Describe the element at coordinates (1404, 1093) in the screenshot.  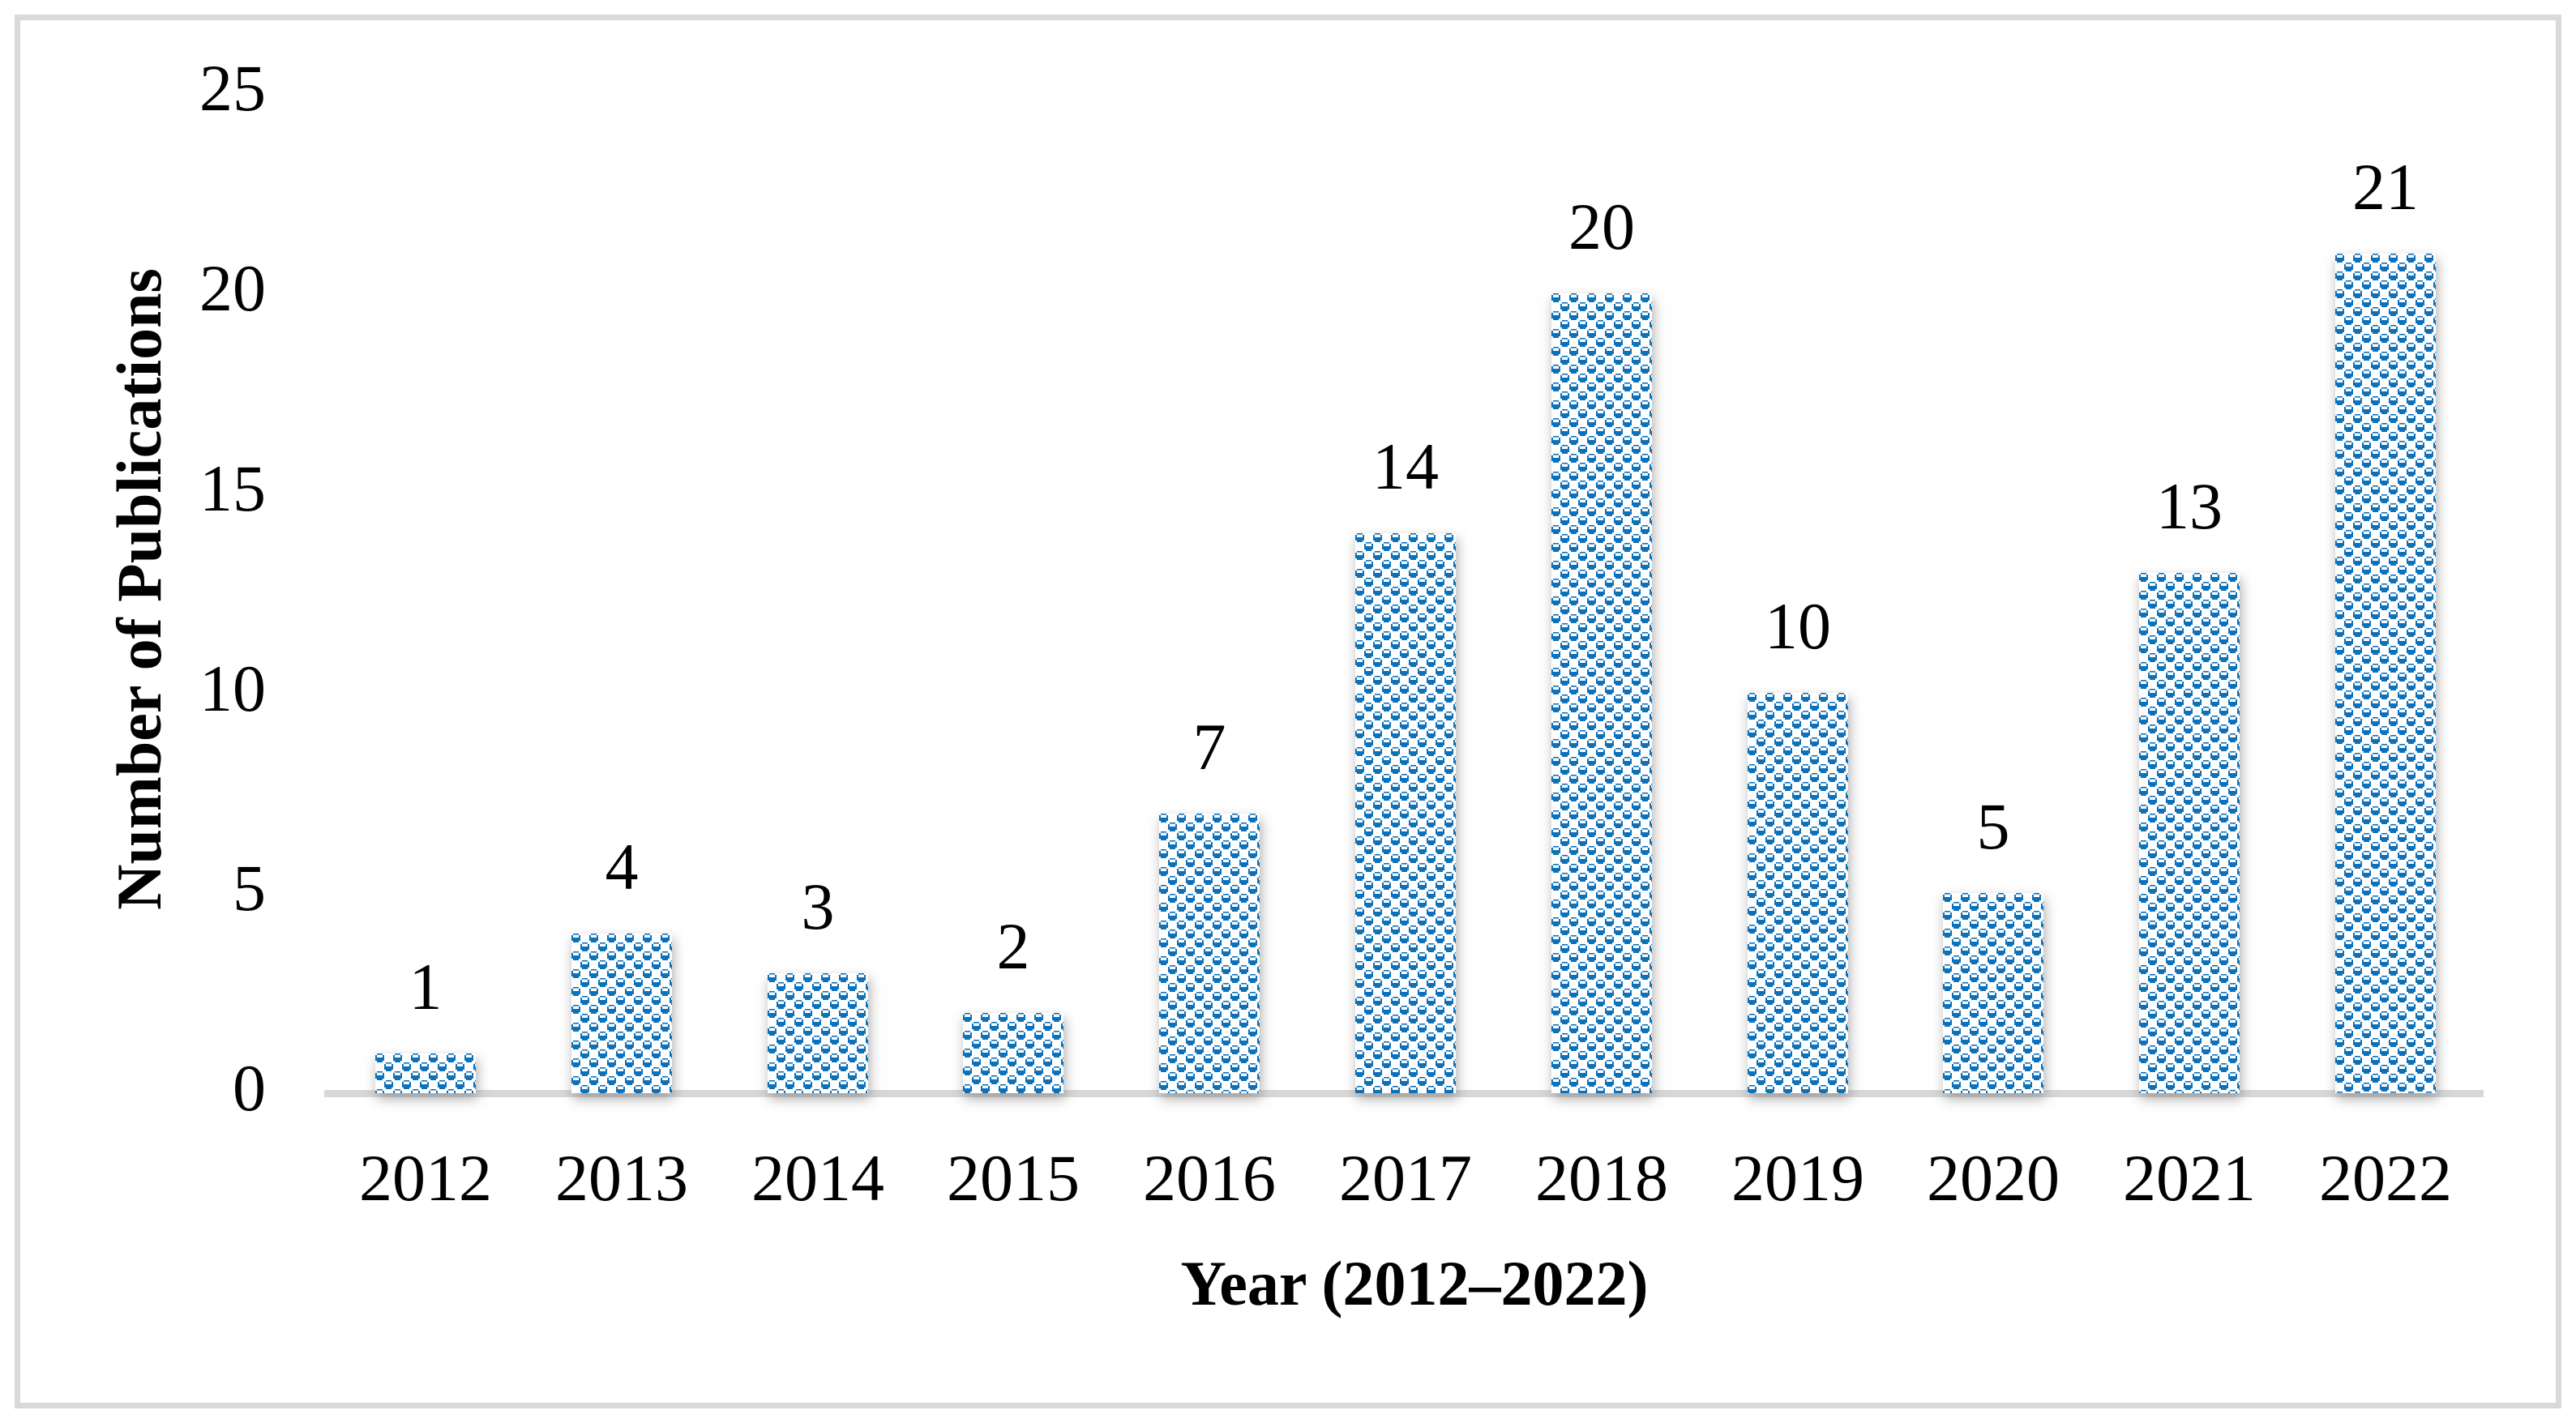
I see `x-axis-line` at that location.